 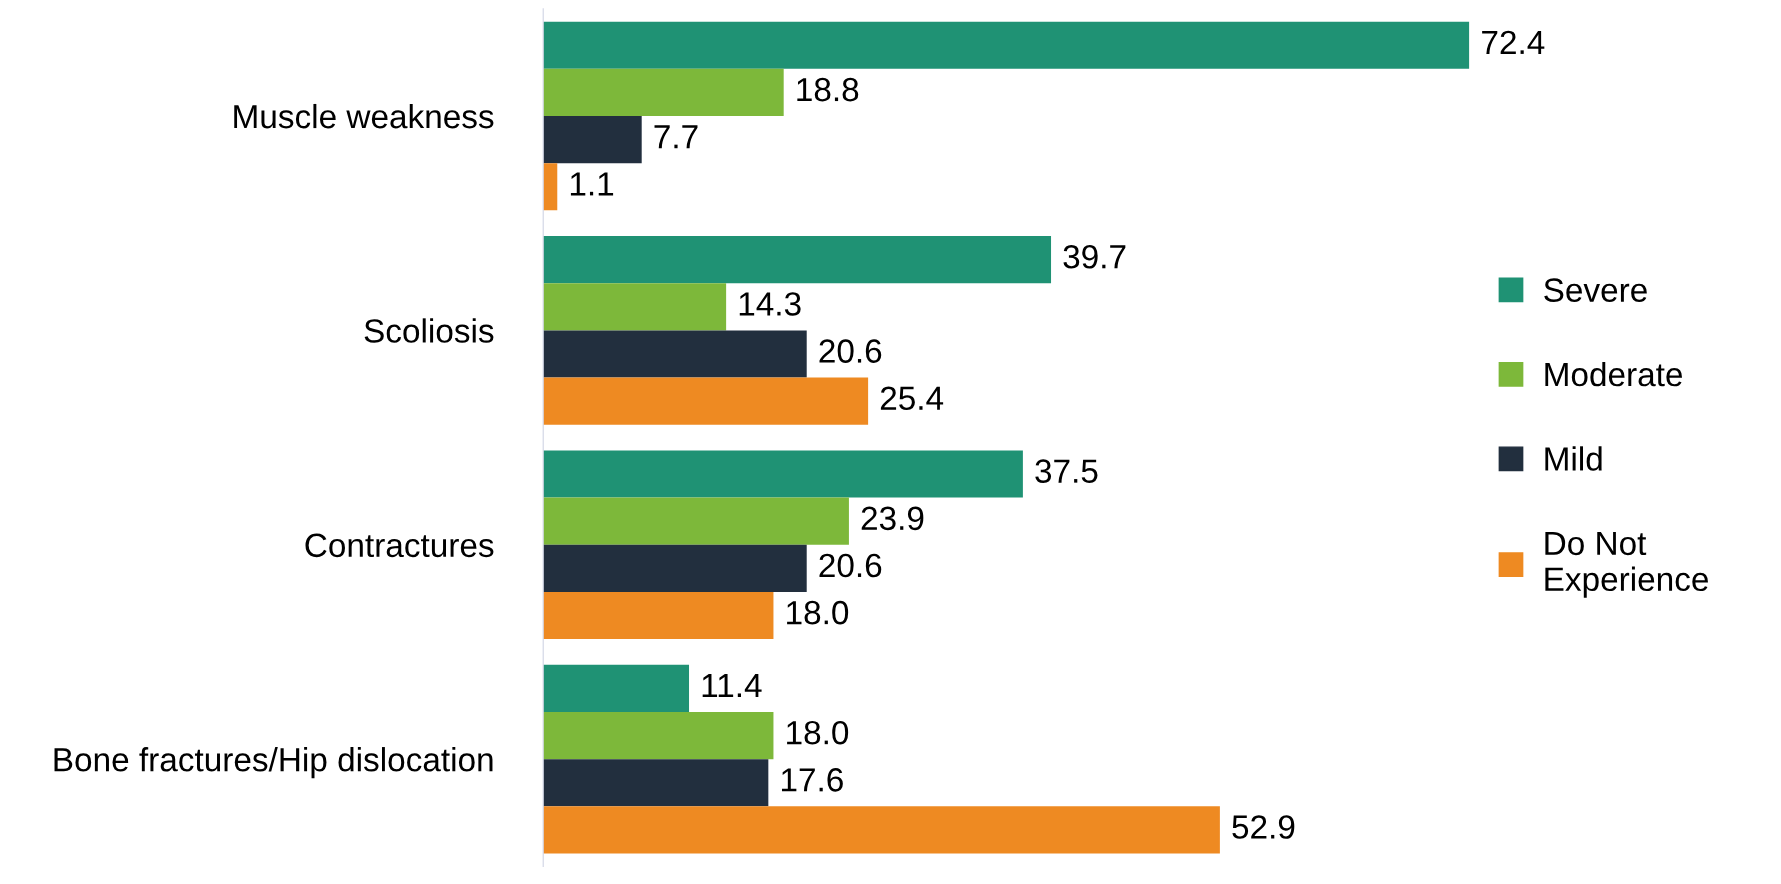 I want to click on y-tick-label: Muscle weakness, so click(x=364, y=116).